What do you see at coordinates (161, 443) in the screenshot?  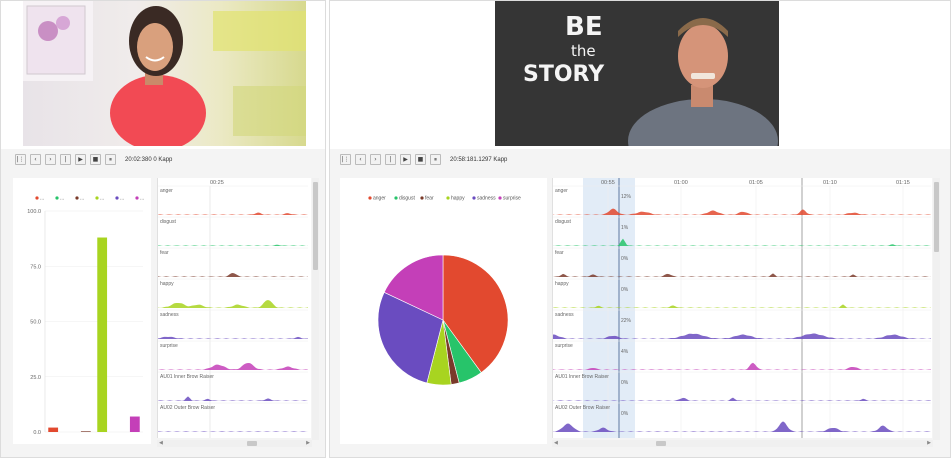 I see `scroll-left-arrow-icon: ◀` at bounding box center [161, 443].